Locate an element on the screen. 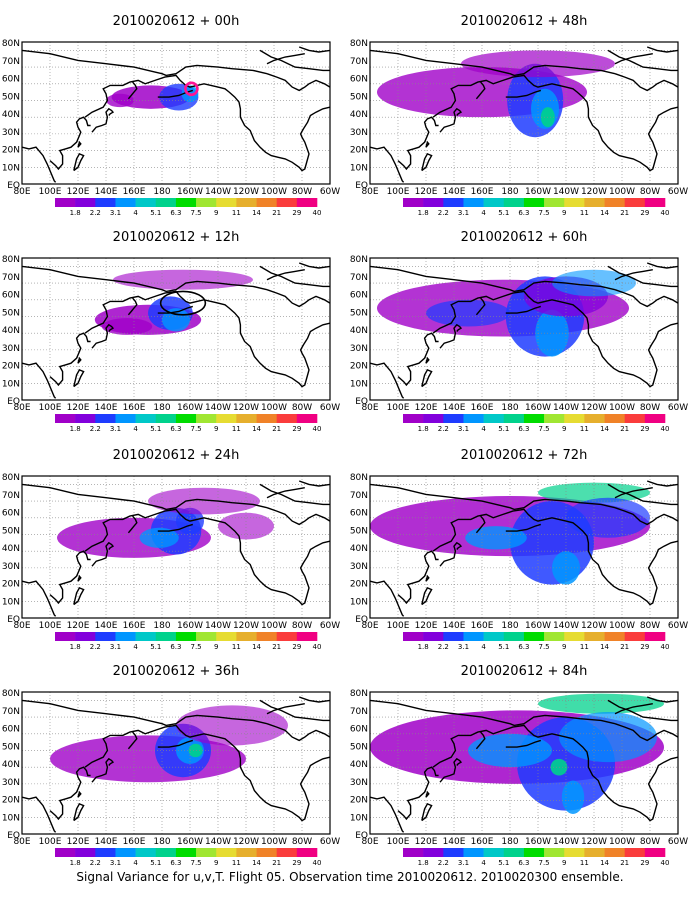 This screenshot has height=900, width=700. lon-tick-label: 180 is located at coordinates (161, 626).